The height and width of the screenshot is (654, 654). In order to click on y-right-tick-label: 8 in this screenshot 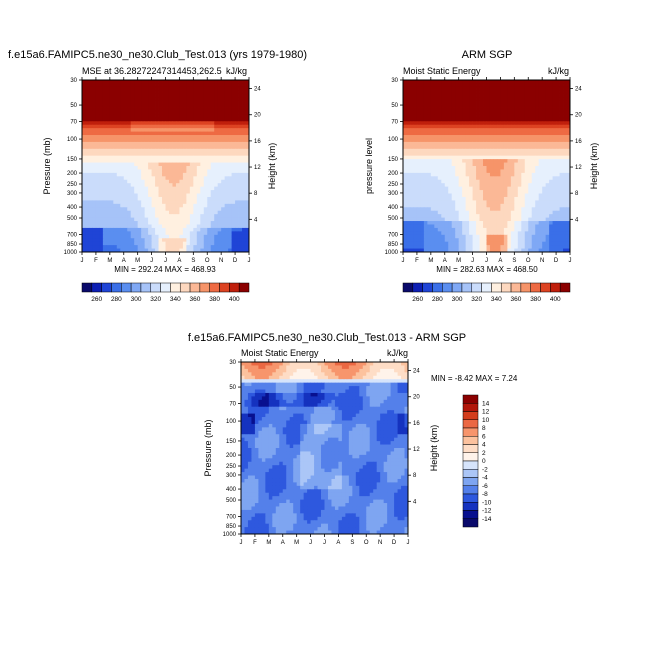, I will do `click(256, 194)`.